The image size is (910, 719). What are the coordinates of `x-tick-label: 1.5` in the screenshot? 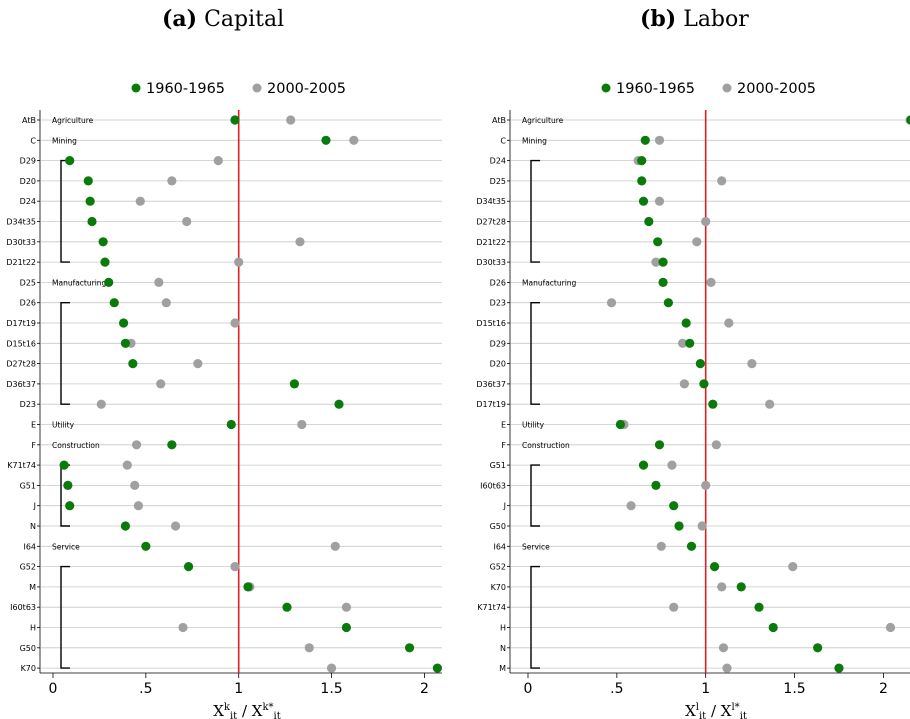 It's located at (331, 689).